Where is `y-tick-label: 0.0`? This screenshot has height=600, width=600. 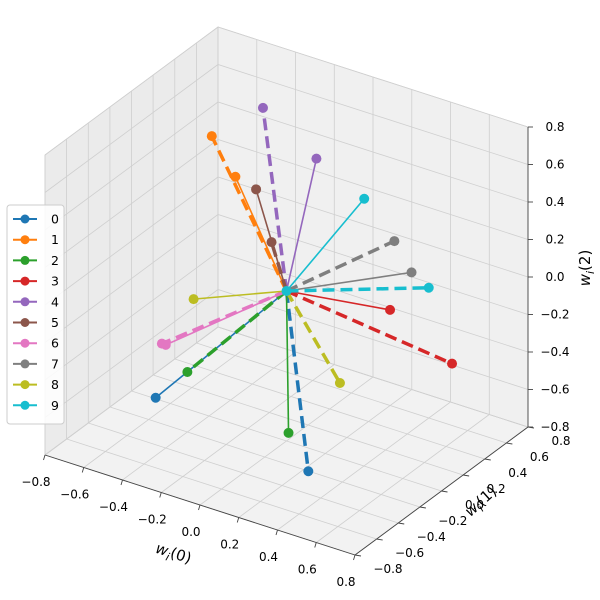
y-tick-label: 0.0 is located at coordinates (474, 505).